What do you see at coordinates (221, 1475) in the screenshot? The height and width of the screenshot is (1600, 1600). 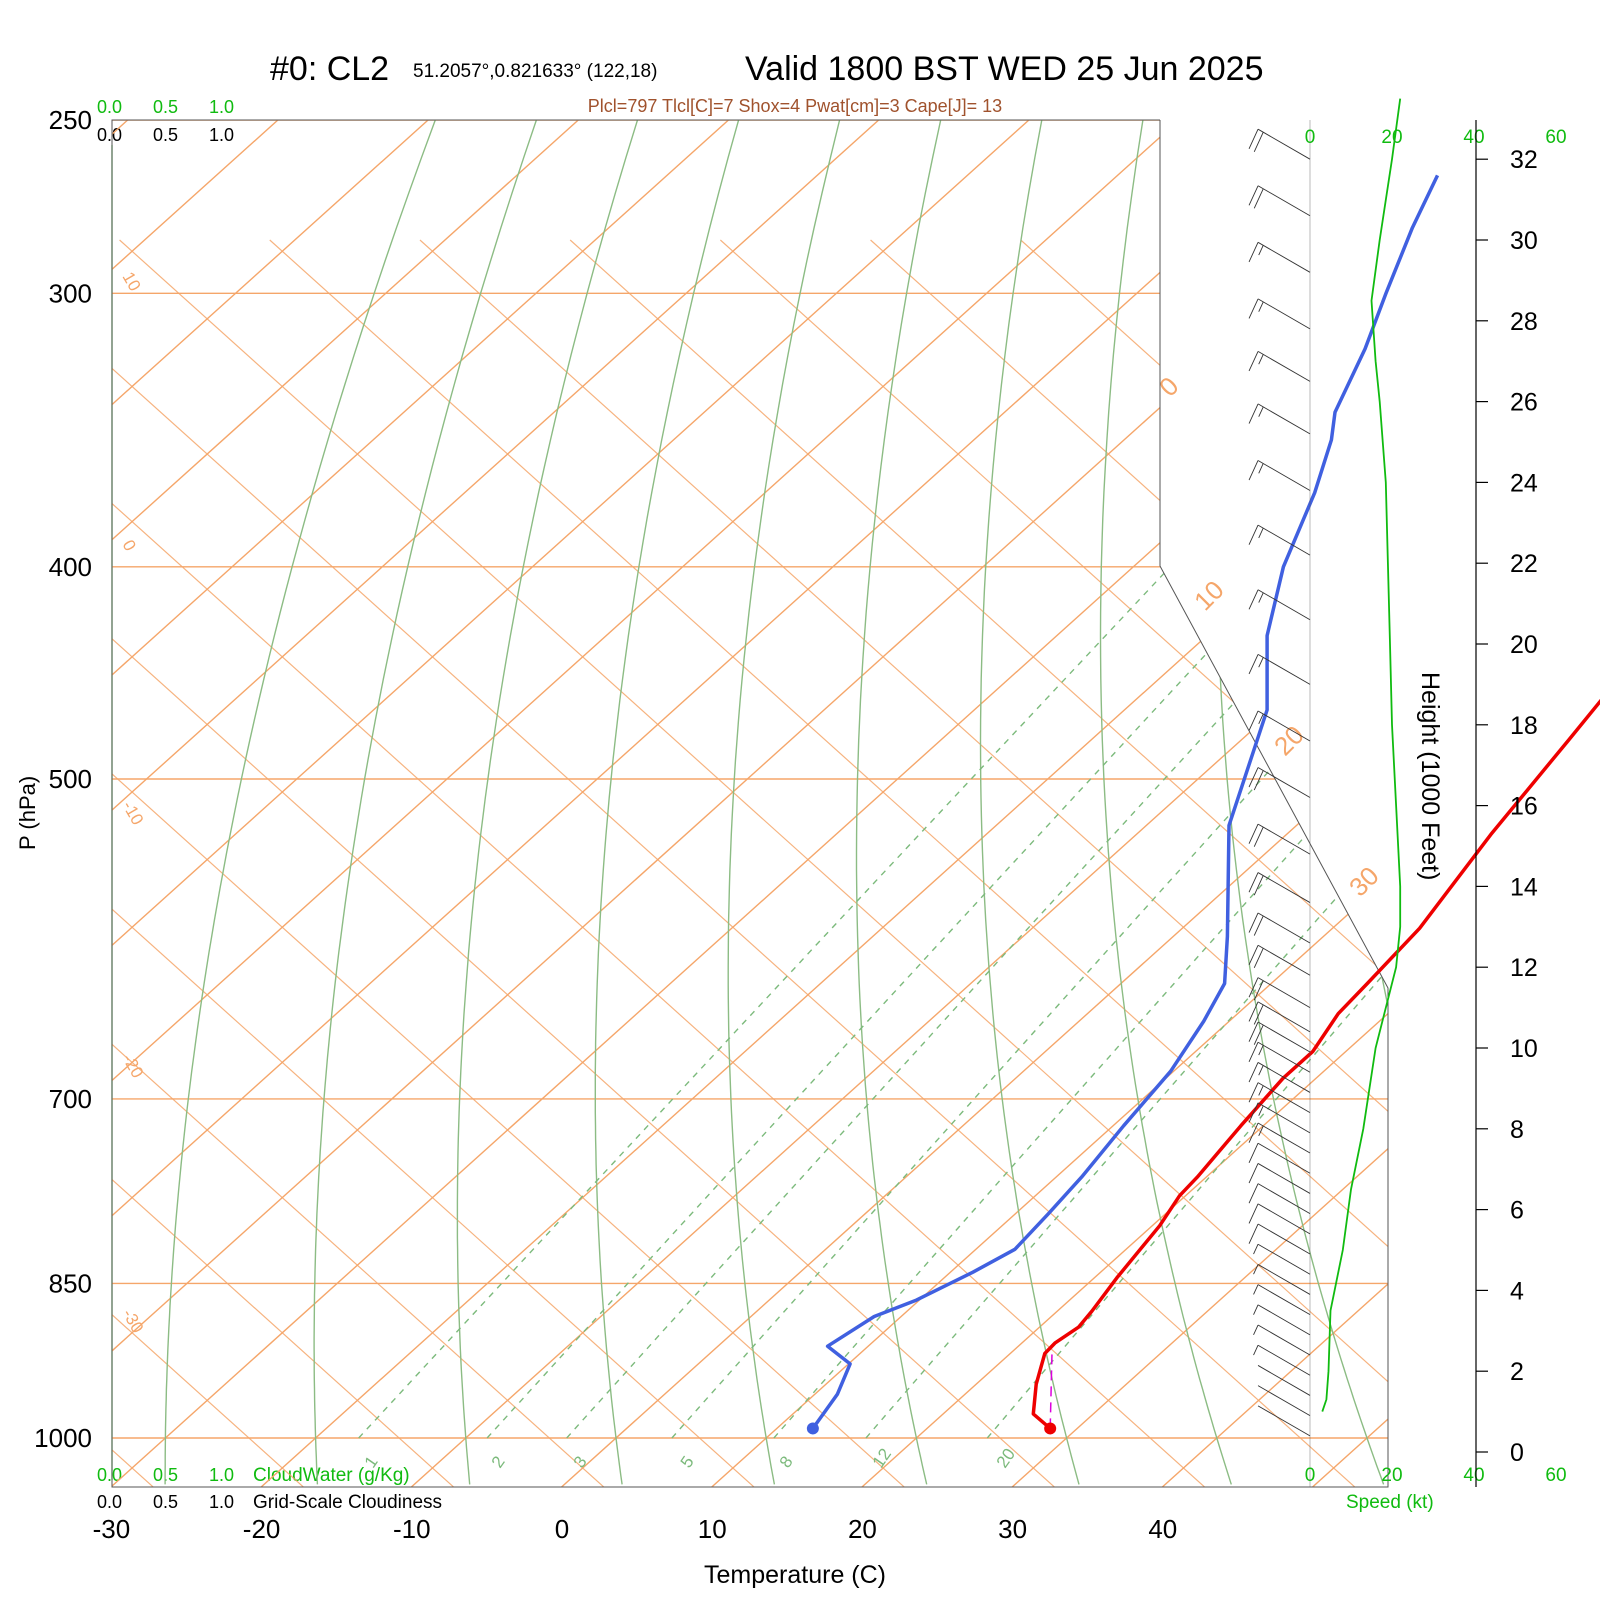 I see `cloudwater-tick-bottom: 1.0` at bounding box center [221, 1475].